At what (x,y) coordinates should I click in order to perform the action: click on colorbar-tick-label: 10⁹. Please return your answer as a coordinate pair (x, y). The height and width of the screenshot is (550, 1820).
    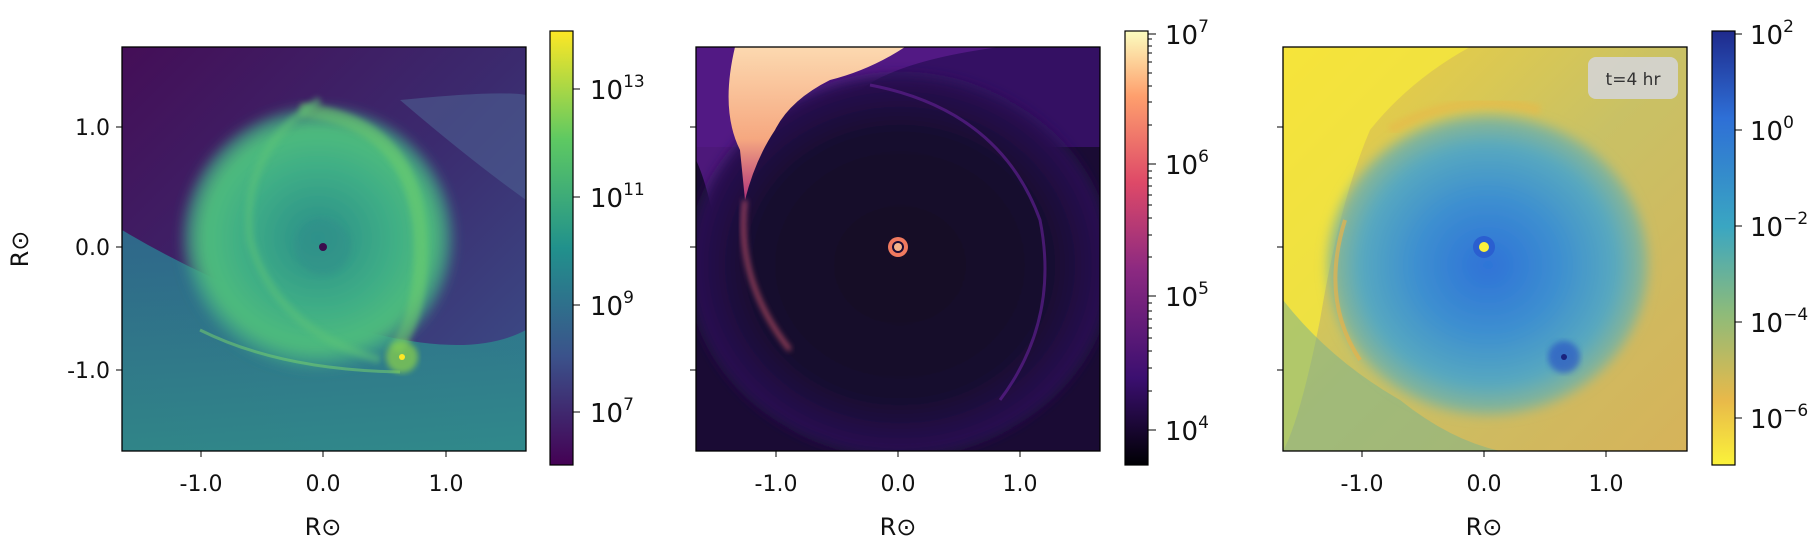
    Looking at the image, I should click on (612, 305).